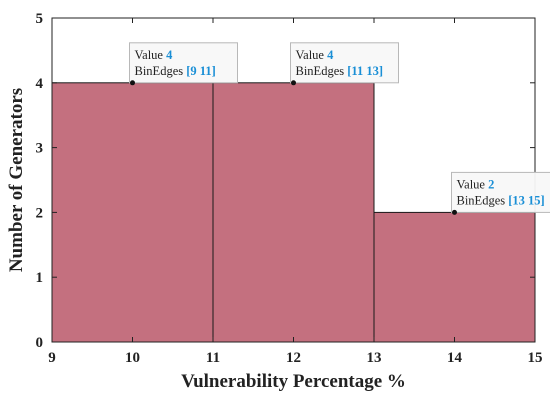  What do you see at coordinates (213, 358) in the screenshot?
I see `x-tick-label: 11` at bounding box center [213, 358].